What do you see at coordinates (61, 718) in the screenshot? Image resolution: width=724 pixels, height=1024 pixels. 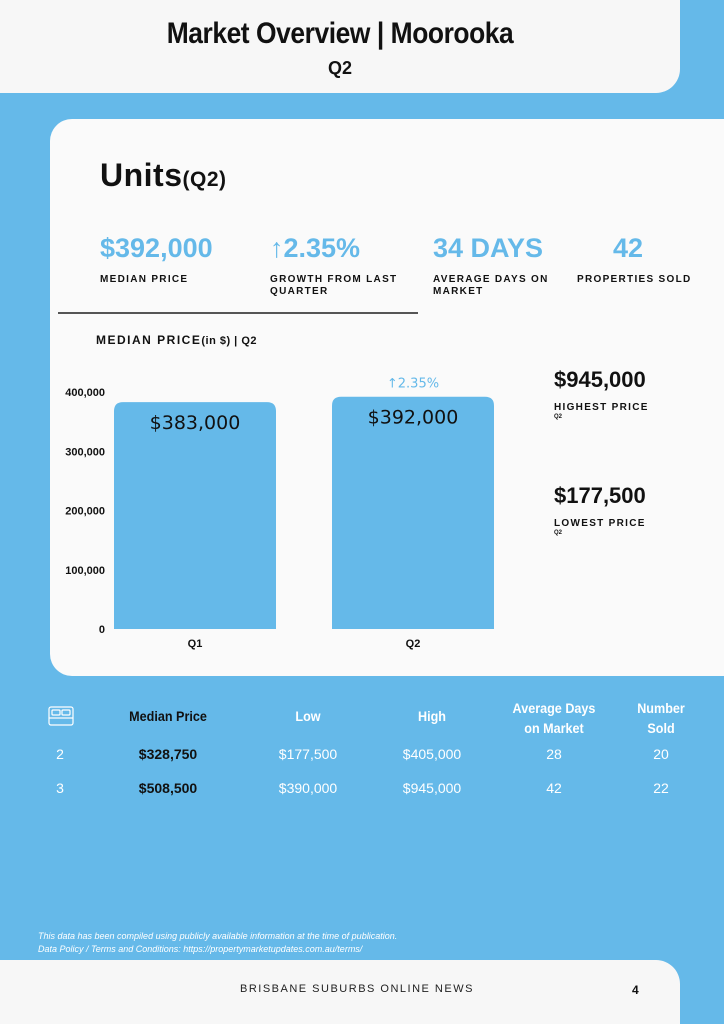 I see `bed-icon` at bounding box center [61, 718].